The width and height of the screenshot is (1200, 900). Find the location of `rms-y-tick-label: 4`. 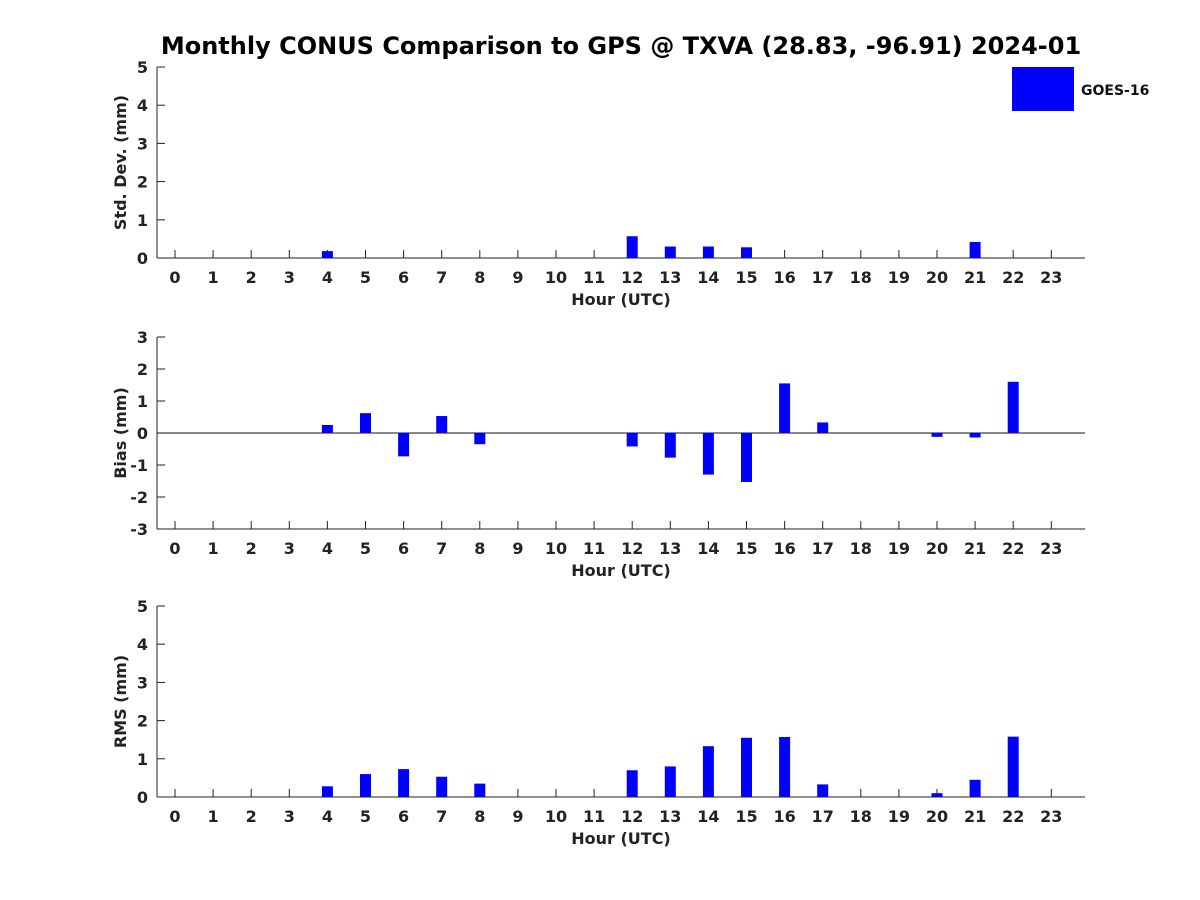

rms-y-tick-label: 4 is located at coordinates (142, 644).